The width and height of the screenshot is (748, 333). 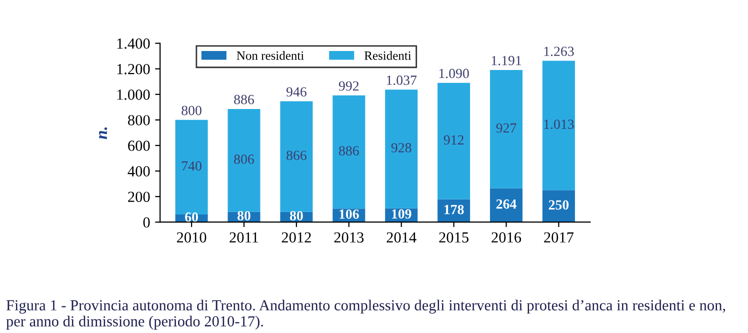 What do you see at coordinates (133, 43) in the screenshot?
I see `y-tick-label: 1.400` at bounding box center [133, 43].